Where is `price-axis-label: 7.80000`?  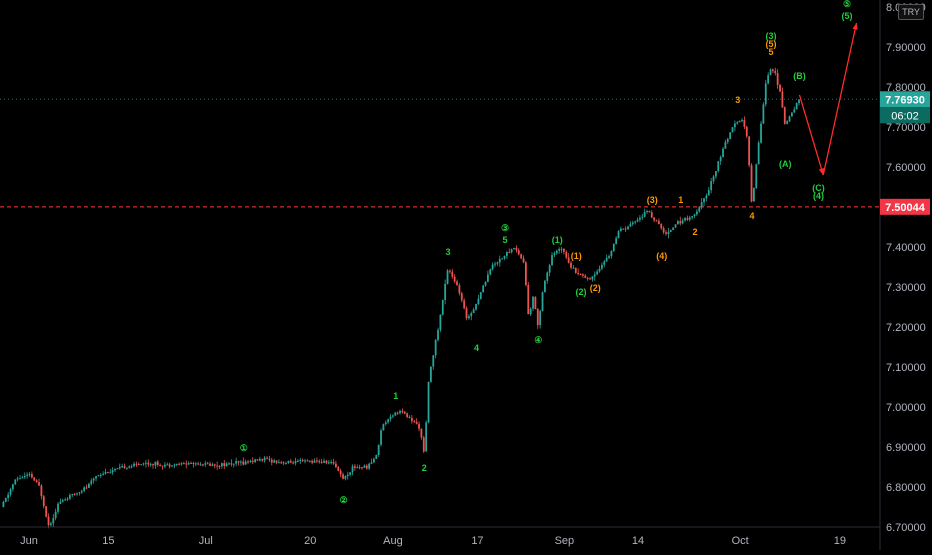
price-axis-label: 7.80000 is located at coordinates (906, 88).